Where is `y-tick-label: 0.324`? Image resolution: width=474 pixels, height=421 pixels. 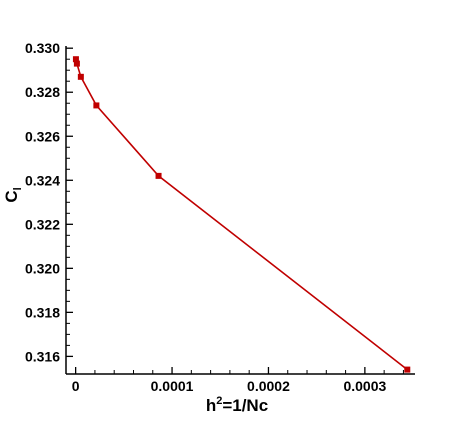
y-tick-label: 0.324 is located at coordinates (42, 180).